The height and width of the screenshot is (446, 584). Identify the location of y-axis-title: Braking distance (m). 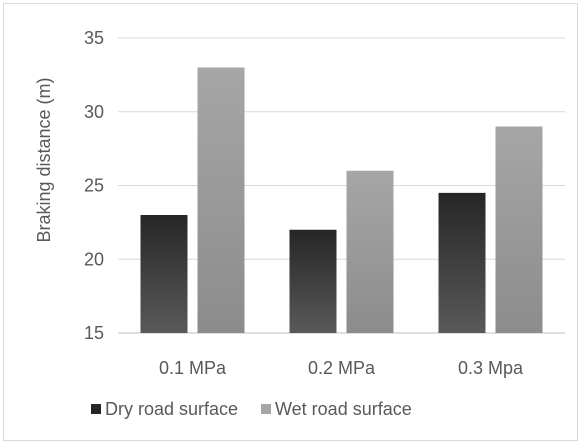
(44, 159).